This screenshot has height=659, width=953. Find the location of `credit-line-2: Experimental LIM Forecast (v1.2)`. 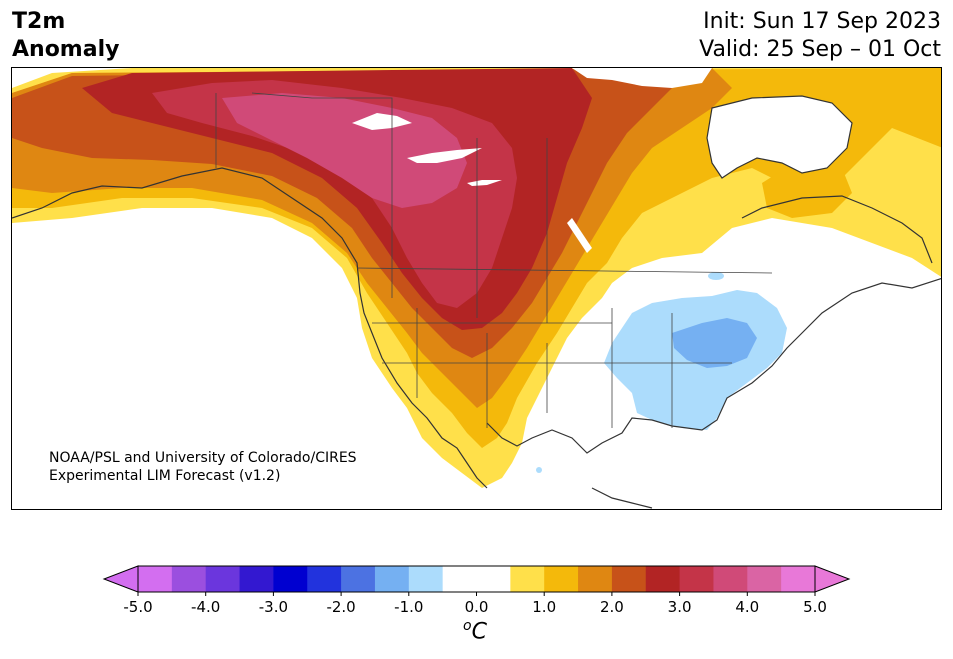

credit-line-2: Experimental LIM Forecast (v1.2) is located at coordinates (165, 476).